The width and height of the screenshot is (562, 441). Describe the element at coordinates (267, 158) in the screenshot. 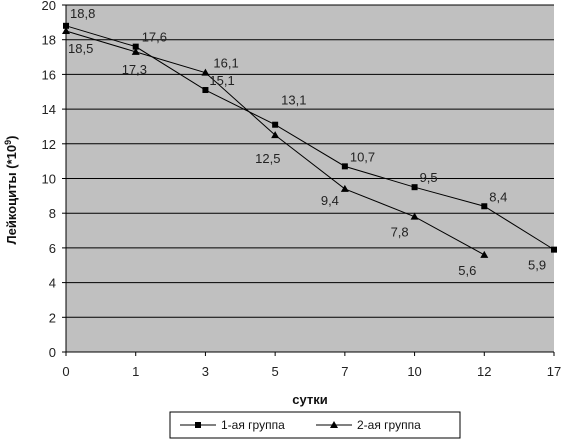

I see `data-label: 12,5` at that location.